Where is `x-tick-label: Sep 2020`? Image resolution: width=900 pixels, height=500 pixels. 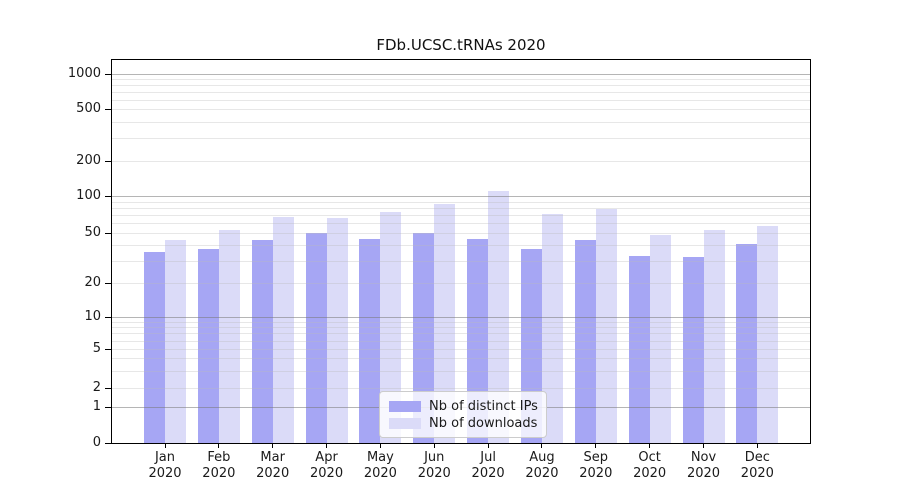
x-tick-label: Sep 2020 is located at coordinates (596, 465).